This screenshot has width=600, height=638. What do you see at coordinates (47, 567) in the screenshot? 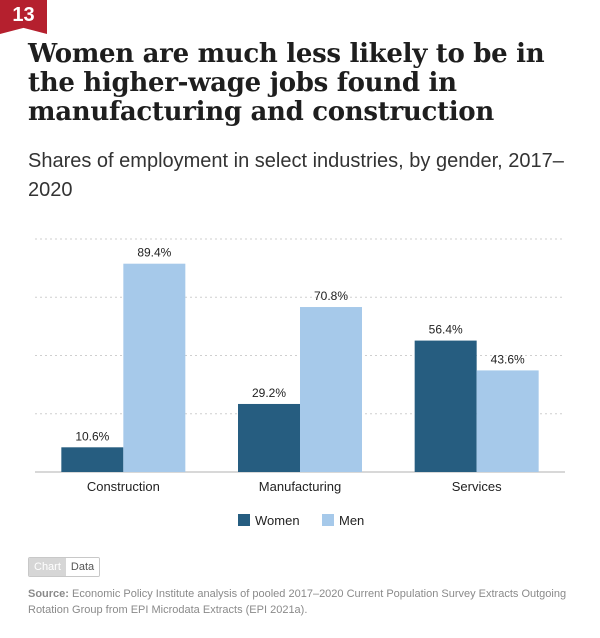
I see `chart-tab: Chart` at bounding box center [47, 567].